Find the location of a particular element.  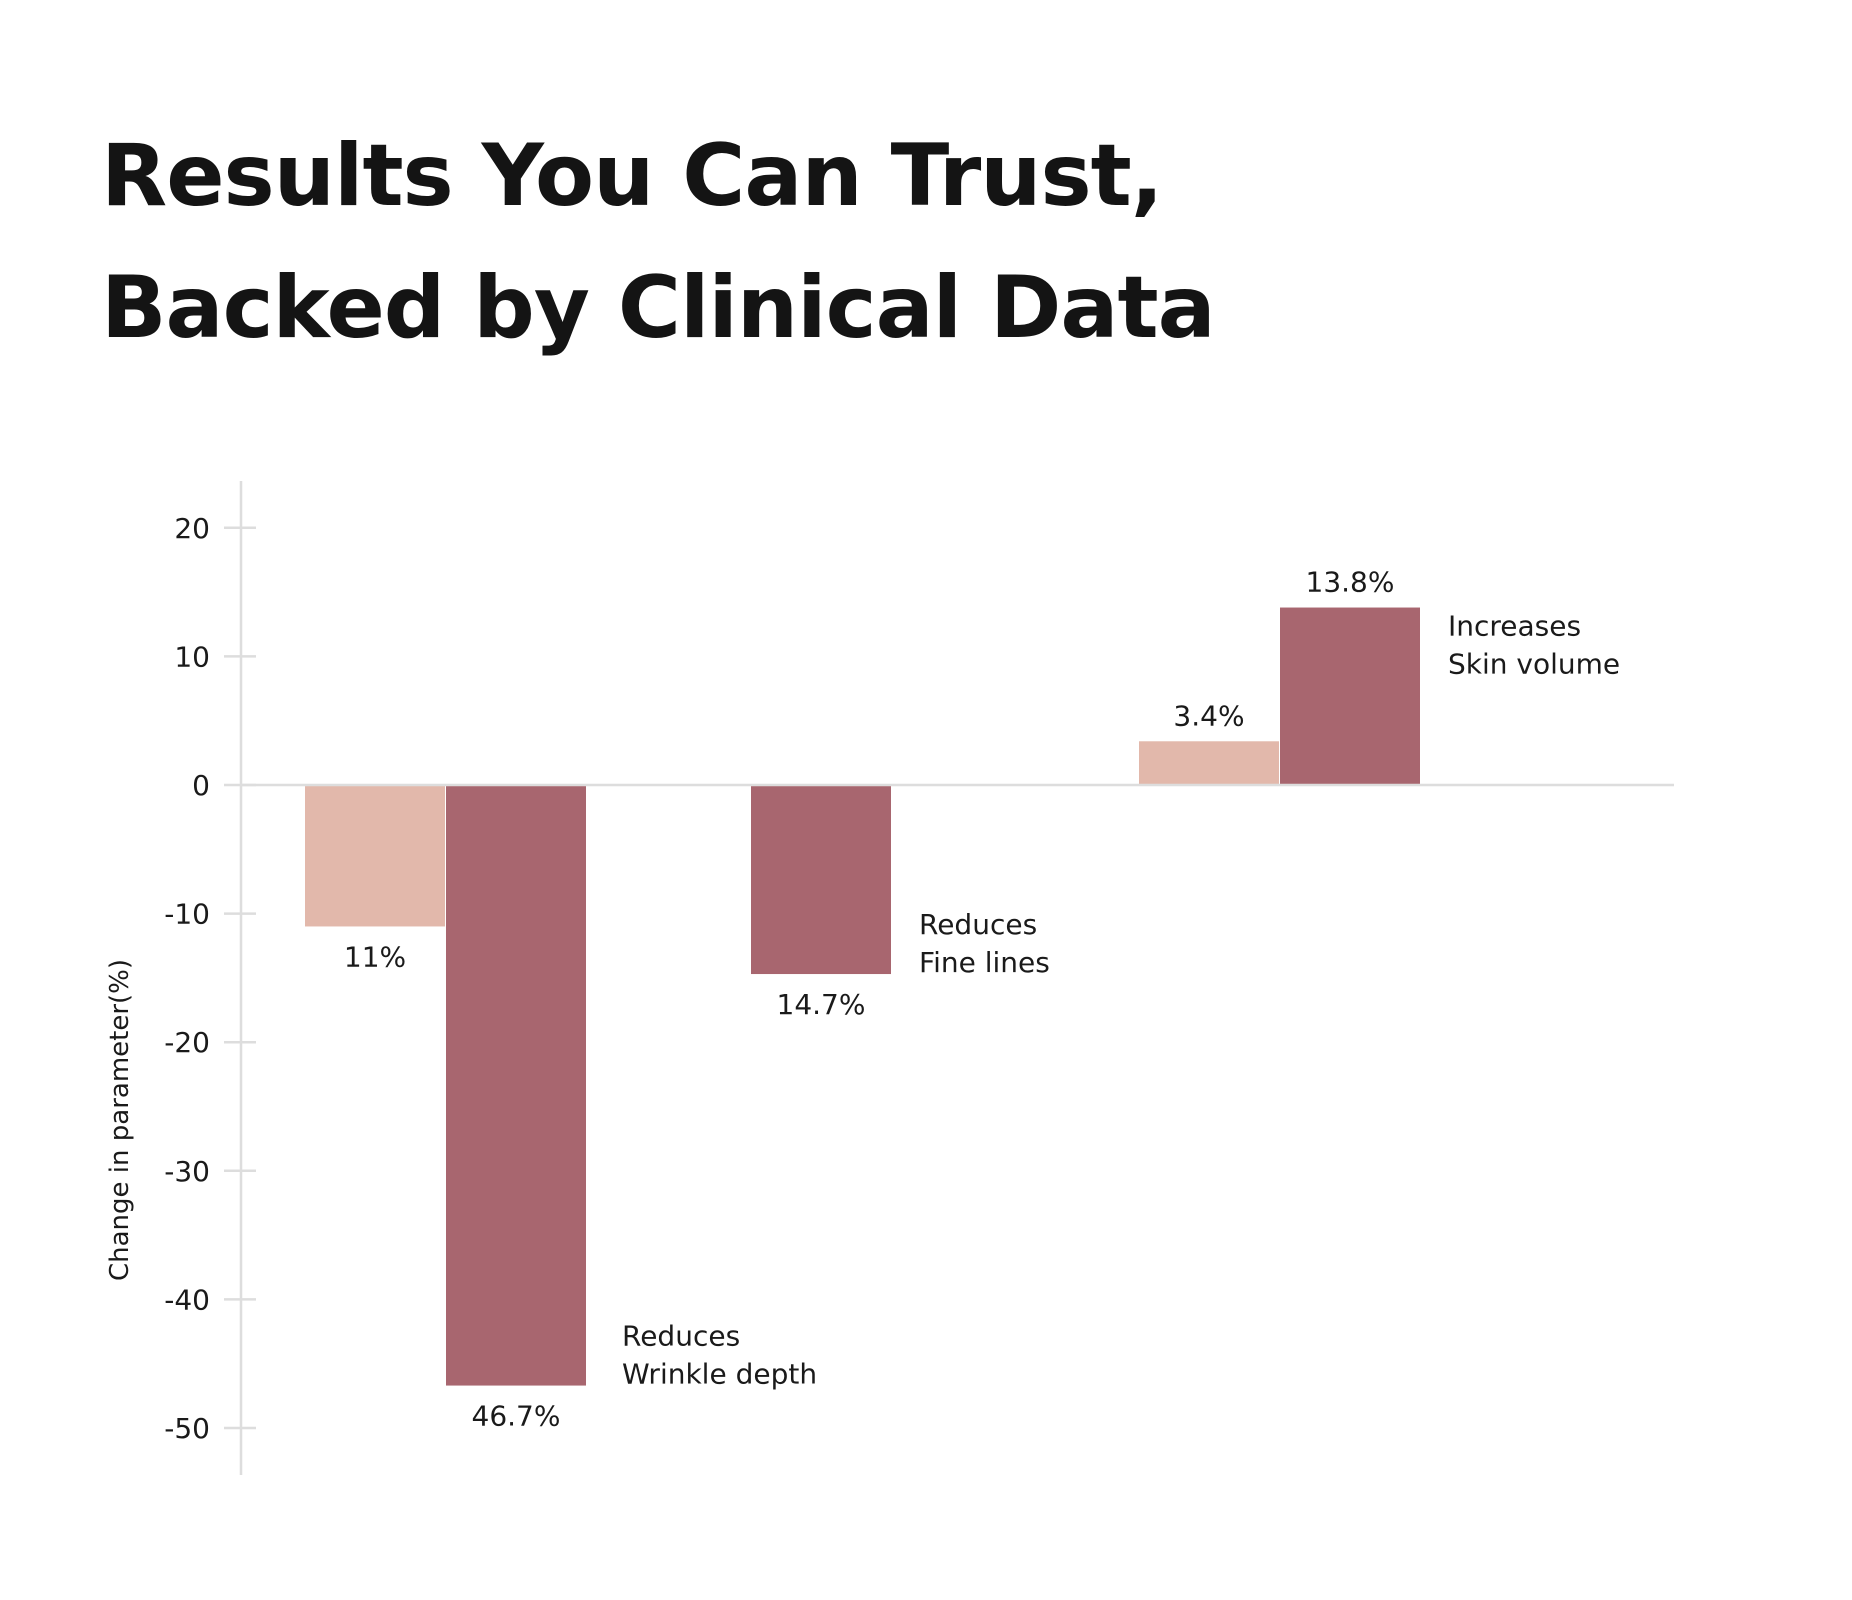

y-tick-label: -40 is located at coordinates (187, 1299).